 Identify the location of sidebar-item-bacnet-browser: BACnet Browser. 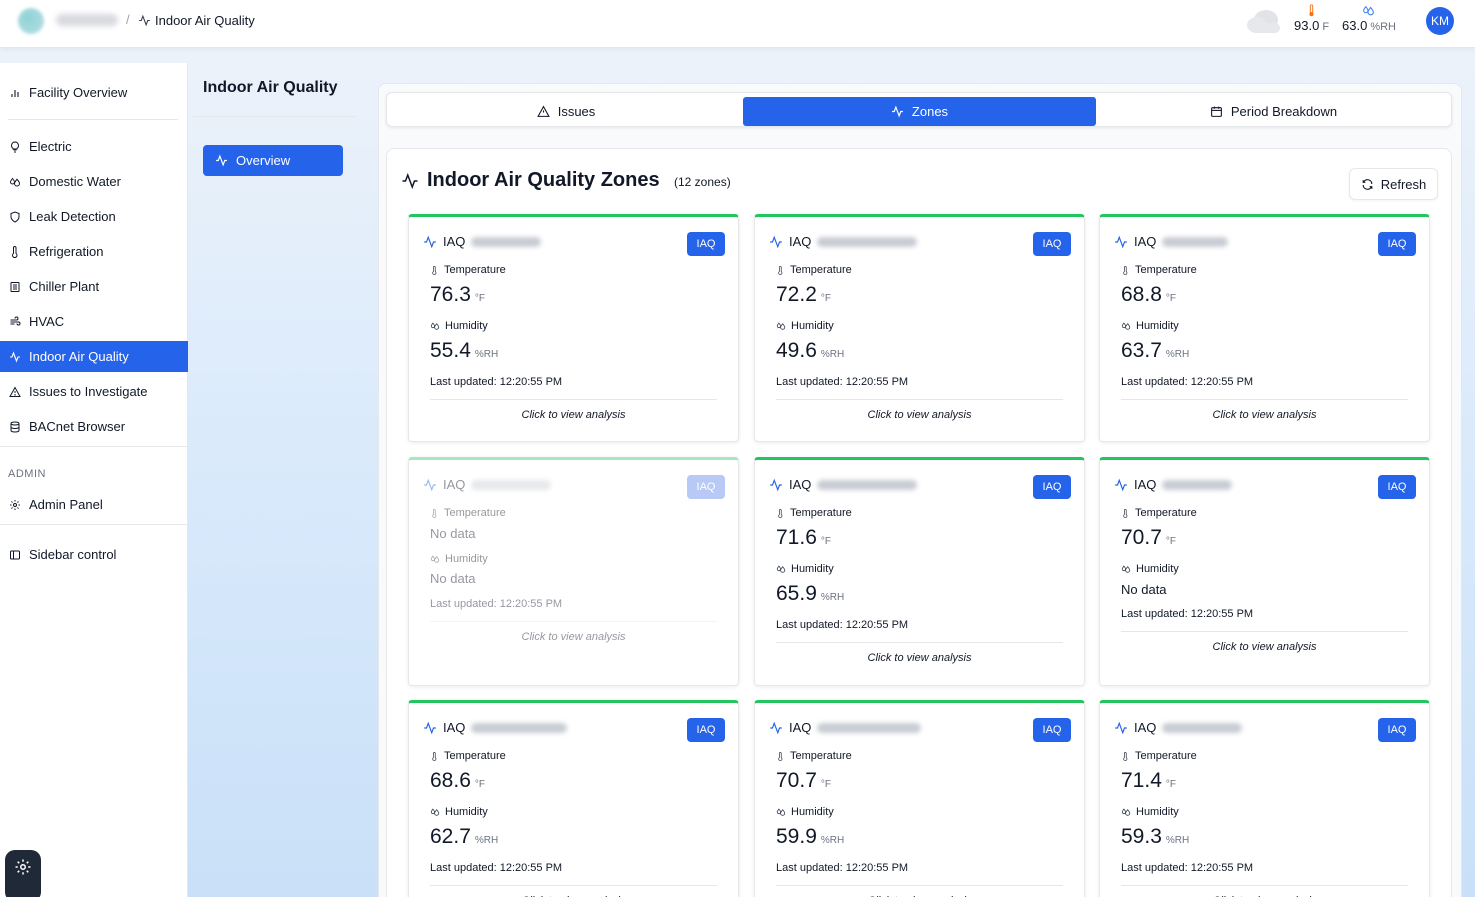
(94, 426).